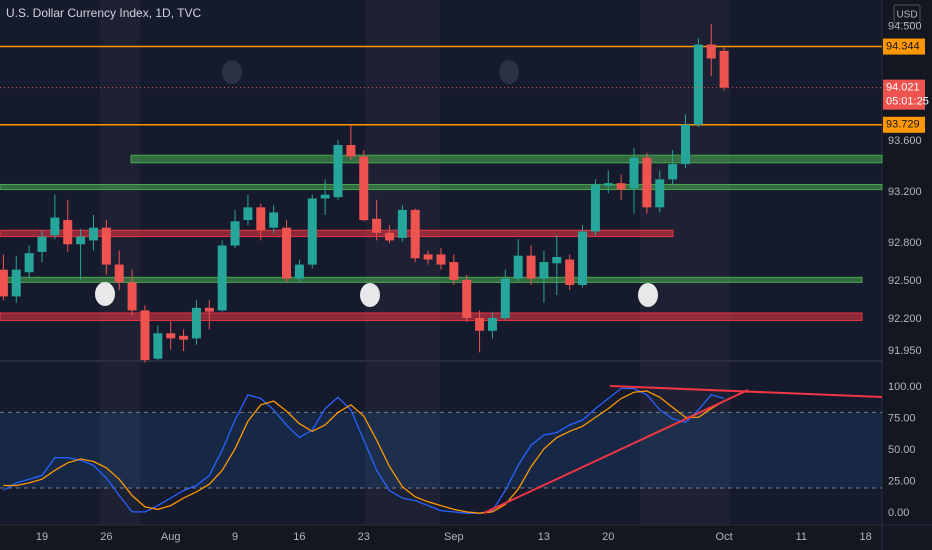 Image resolution: width=932 pixels, height=550 pixels. I want to click on countdown: 05:01:25, so click(907, 102).